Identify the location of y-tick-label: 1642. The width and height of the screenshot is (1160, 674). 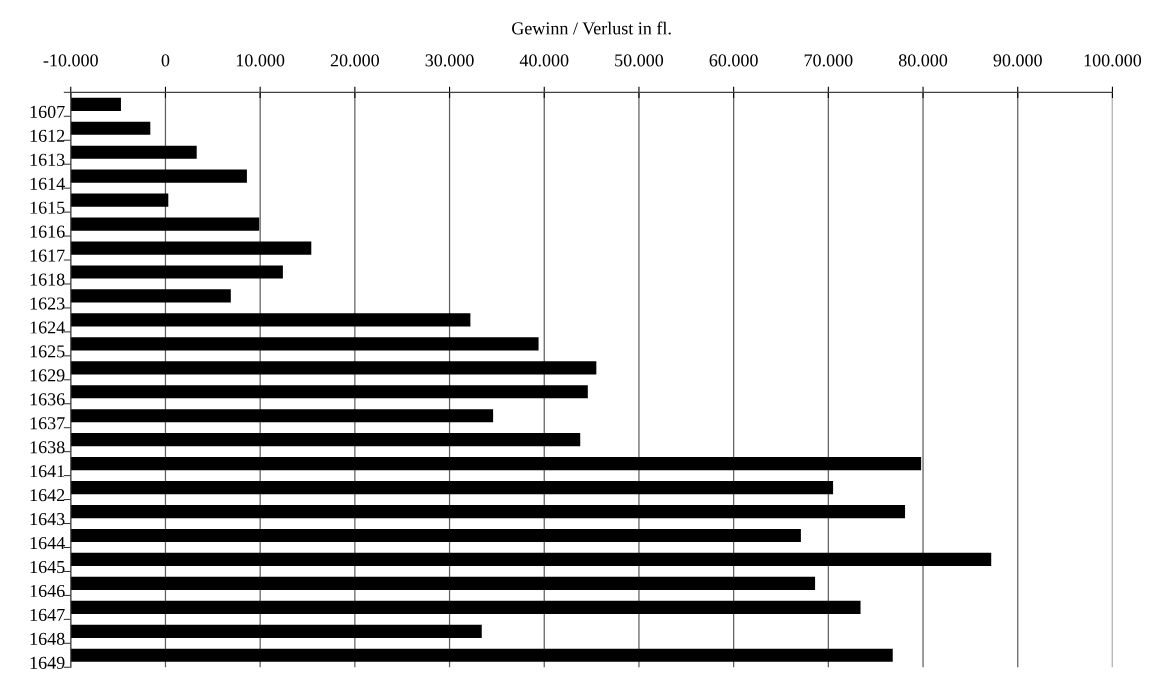
(47, 495).